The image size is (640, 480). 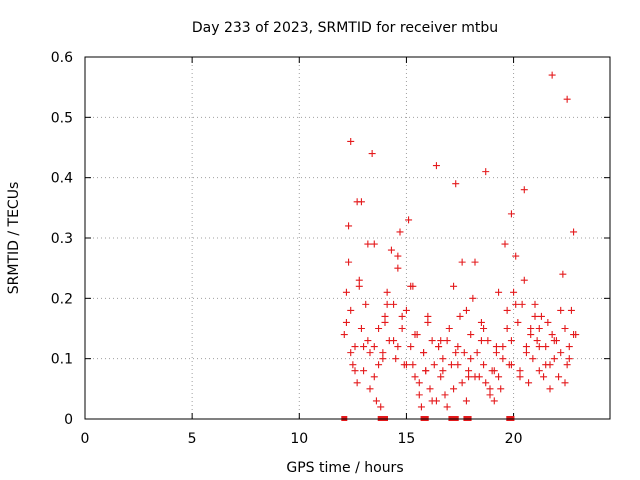 What do you see at coordinates (407, 439) in the screenshot?
I see `x-tick-label: 15` at bounding box center [407, 439].